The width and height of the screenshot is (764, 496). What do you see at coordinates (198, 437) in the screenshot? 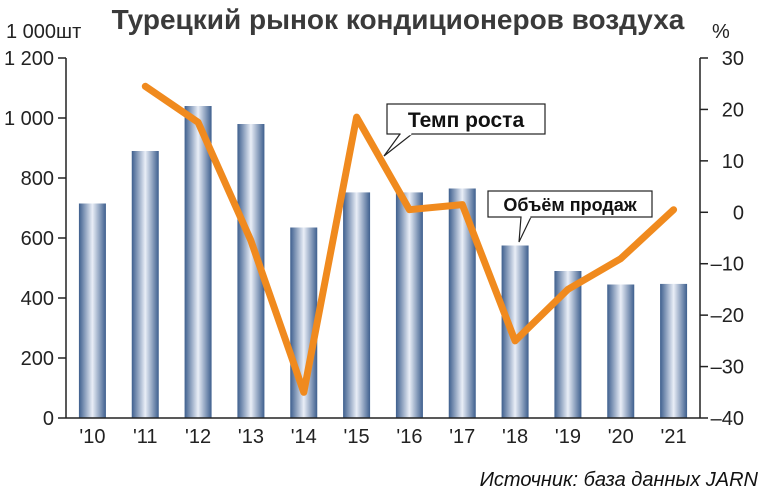
I see `x-tick-label: '12` at bounding box center [198, 437].